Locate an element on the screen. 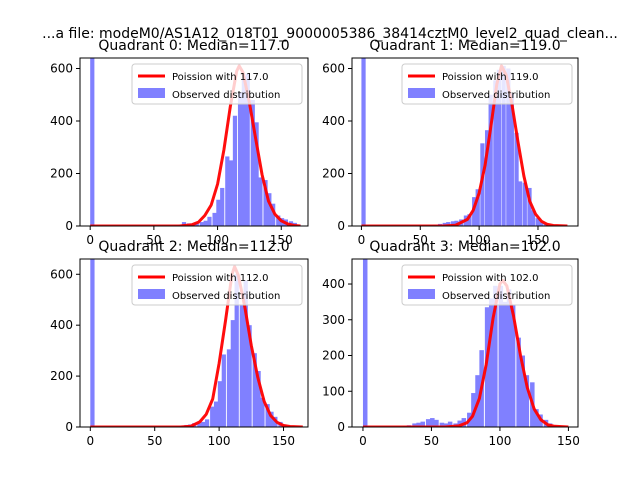 The width and height of the screenshot is (640, 480). subplot-title: Quadrant 0: Median=117.0 is located at coordinates (193, 46).